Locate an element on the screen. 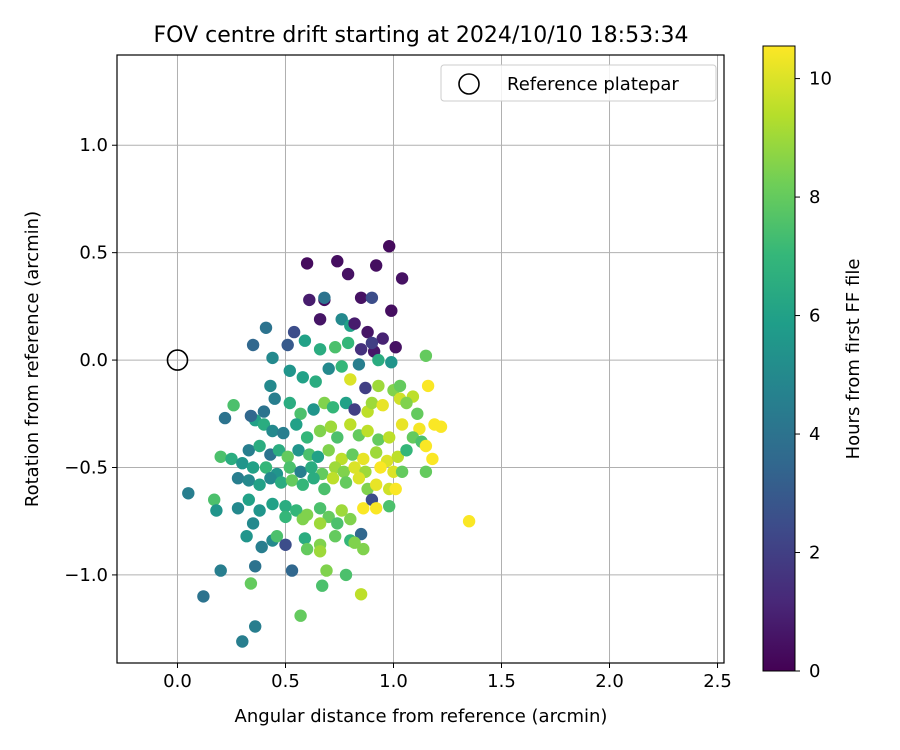 This screenshot has width=900, height=750. reference-platepar-marker is located at coordinates (177, 360).